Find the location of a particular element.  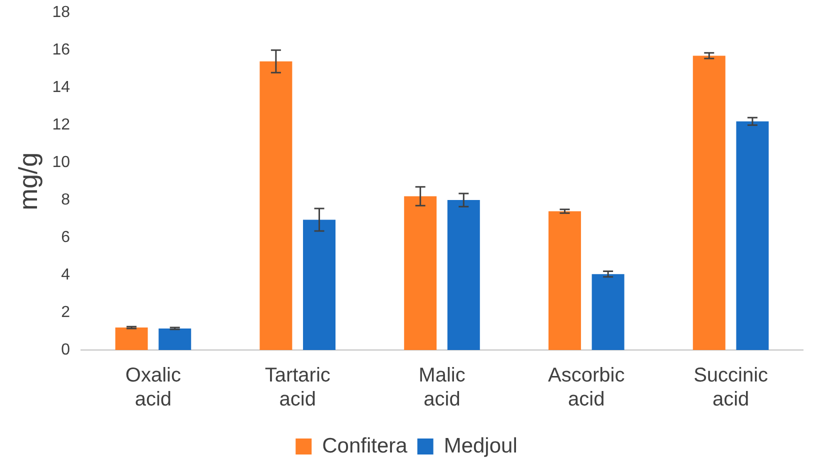

y-tick-label: 8 is located at coordinates (65, 199).